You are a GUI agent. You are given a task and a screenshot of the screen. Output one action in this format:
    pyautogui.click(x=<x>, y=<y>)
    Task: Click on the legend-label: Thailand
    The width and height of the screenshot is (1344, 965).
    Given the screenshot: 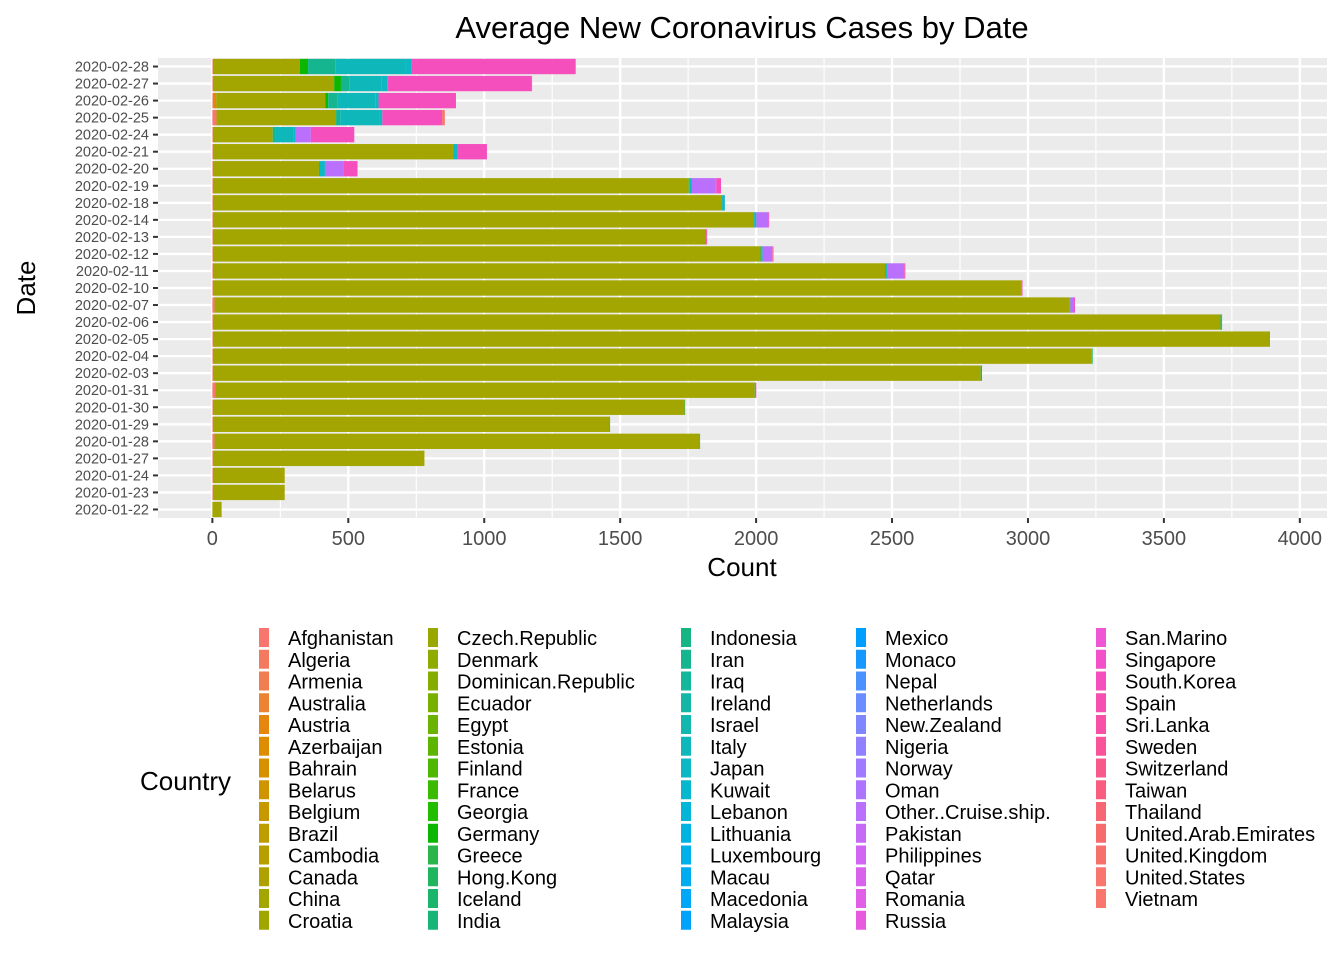 What is the action you would take?
    pyautogui.click(x=1163, y=813)
    